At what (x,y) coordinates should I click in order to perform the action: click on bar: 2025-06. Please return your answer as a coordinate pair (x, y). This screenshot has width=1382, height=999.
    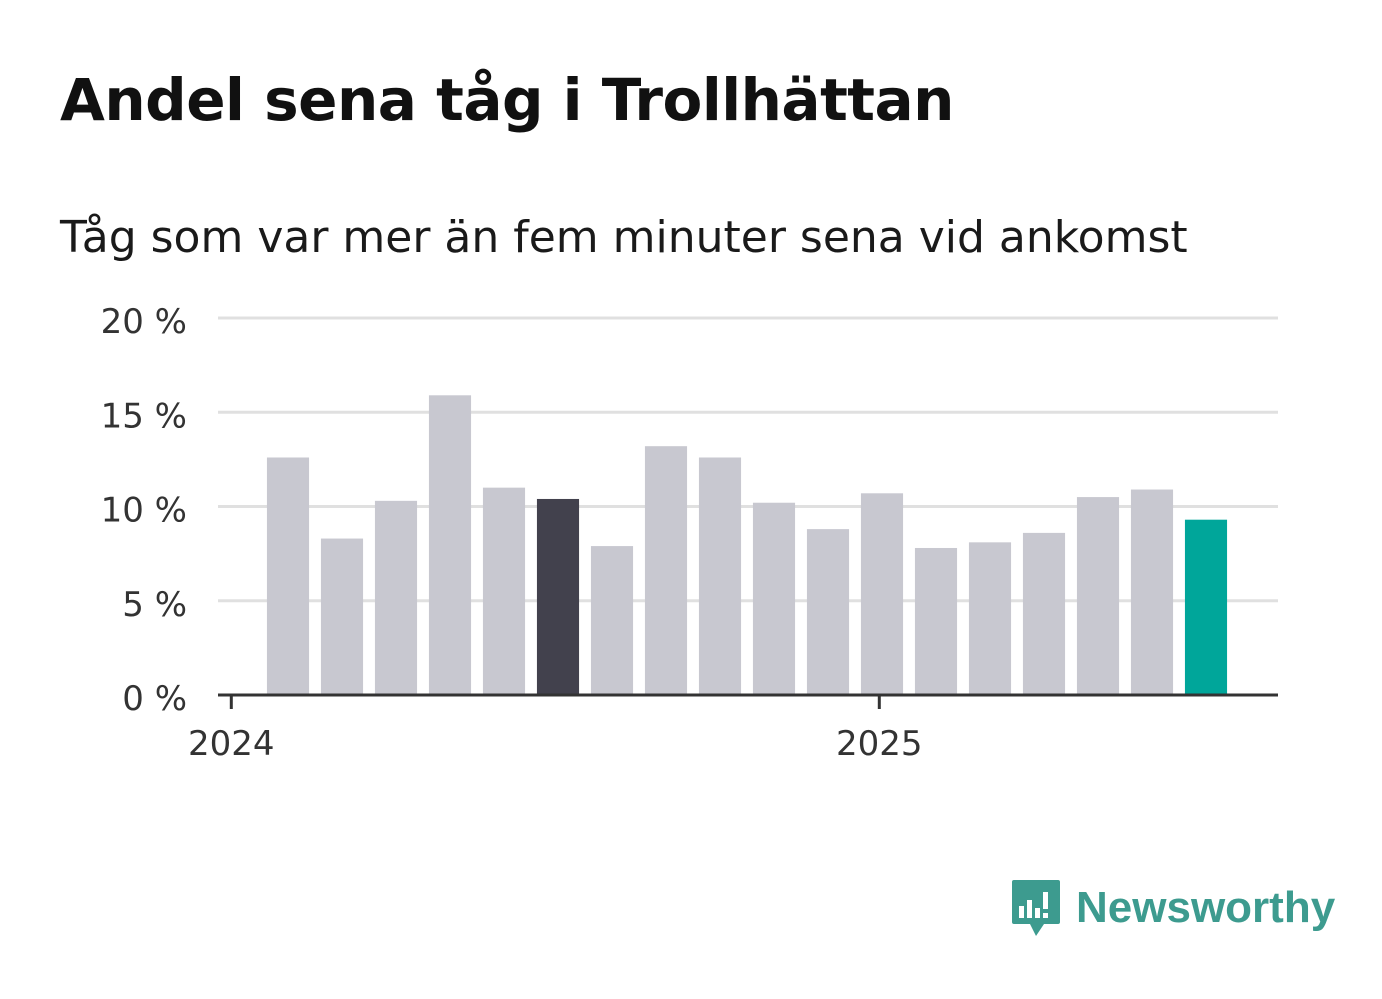
    Looking at the image, I should click on (1206, 607).